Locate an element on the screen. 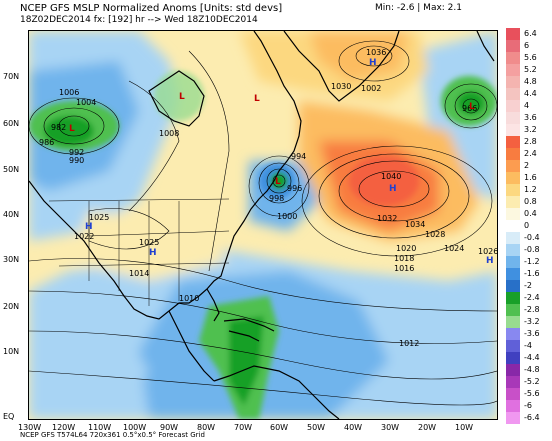  colorbar-label: 5.2 is located at coordinates (530, 69).